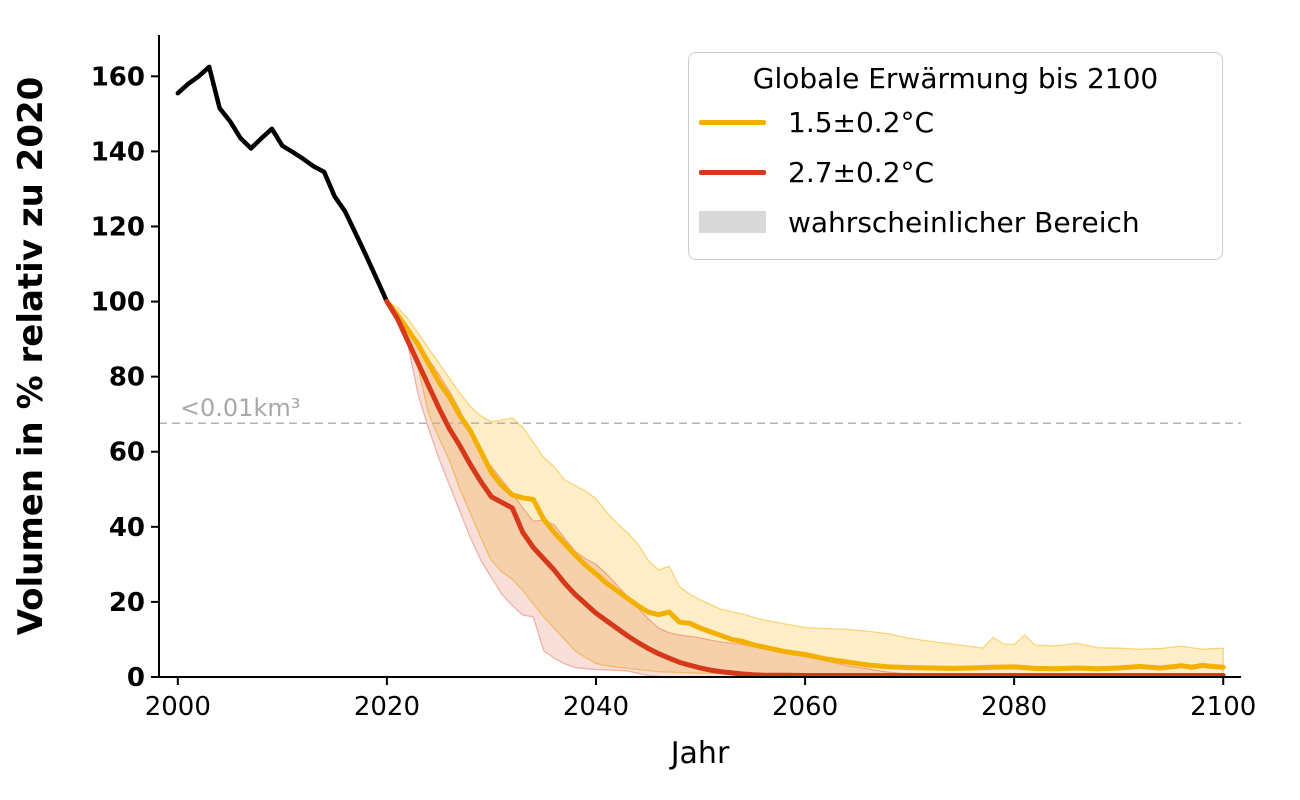 The height and width of the screenshot is (800, 1300). What do you see at coordinates (1014, 707) in the screenshot?
I see `x-tick-label: 2080` at bounding box center [1014, 707].